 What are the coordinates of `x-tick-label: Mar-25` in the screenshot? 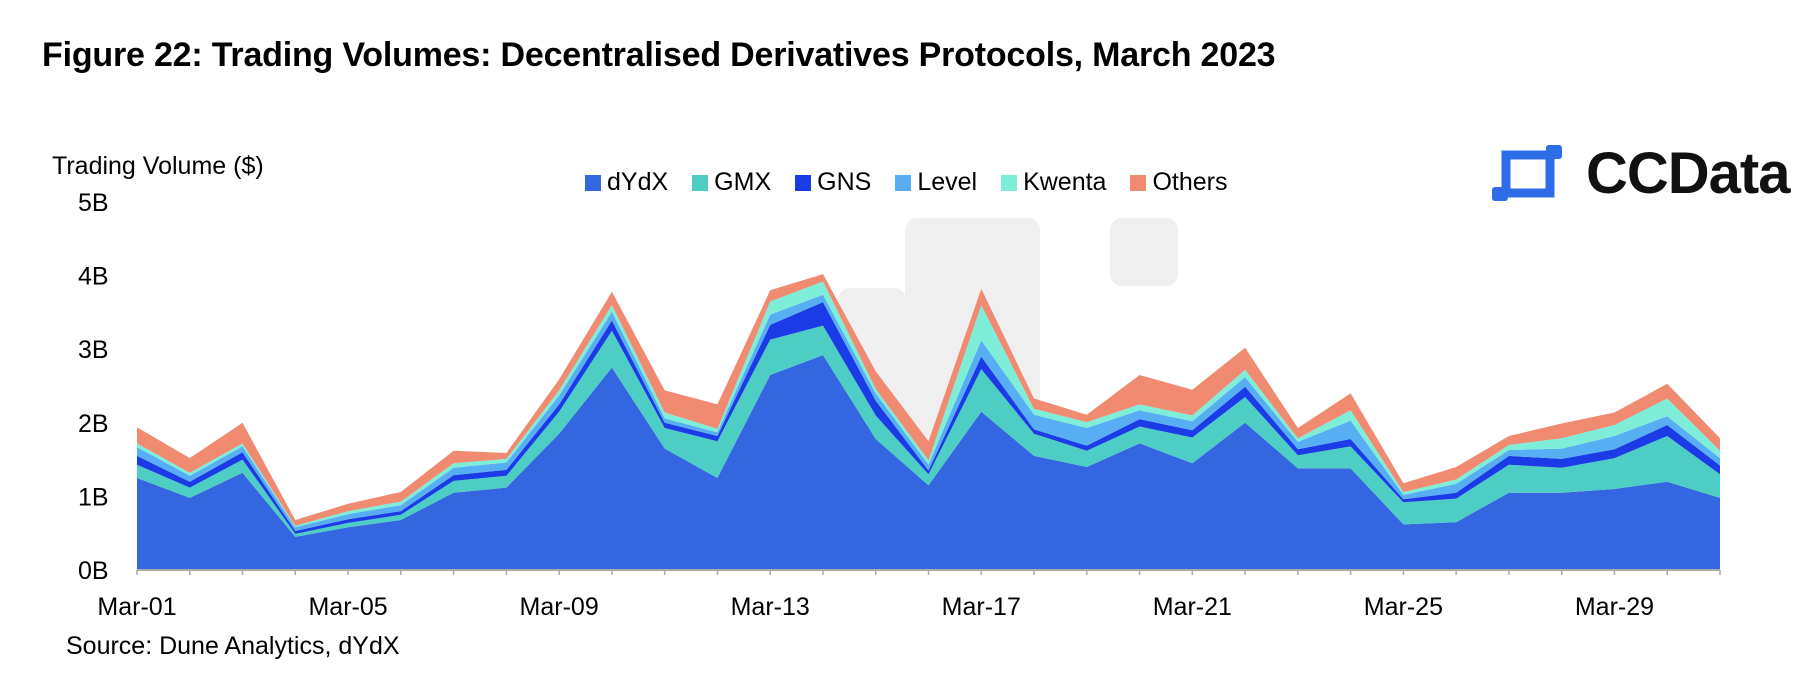 It's located at (1403, 607).